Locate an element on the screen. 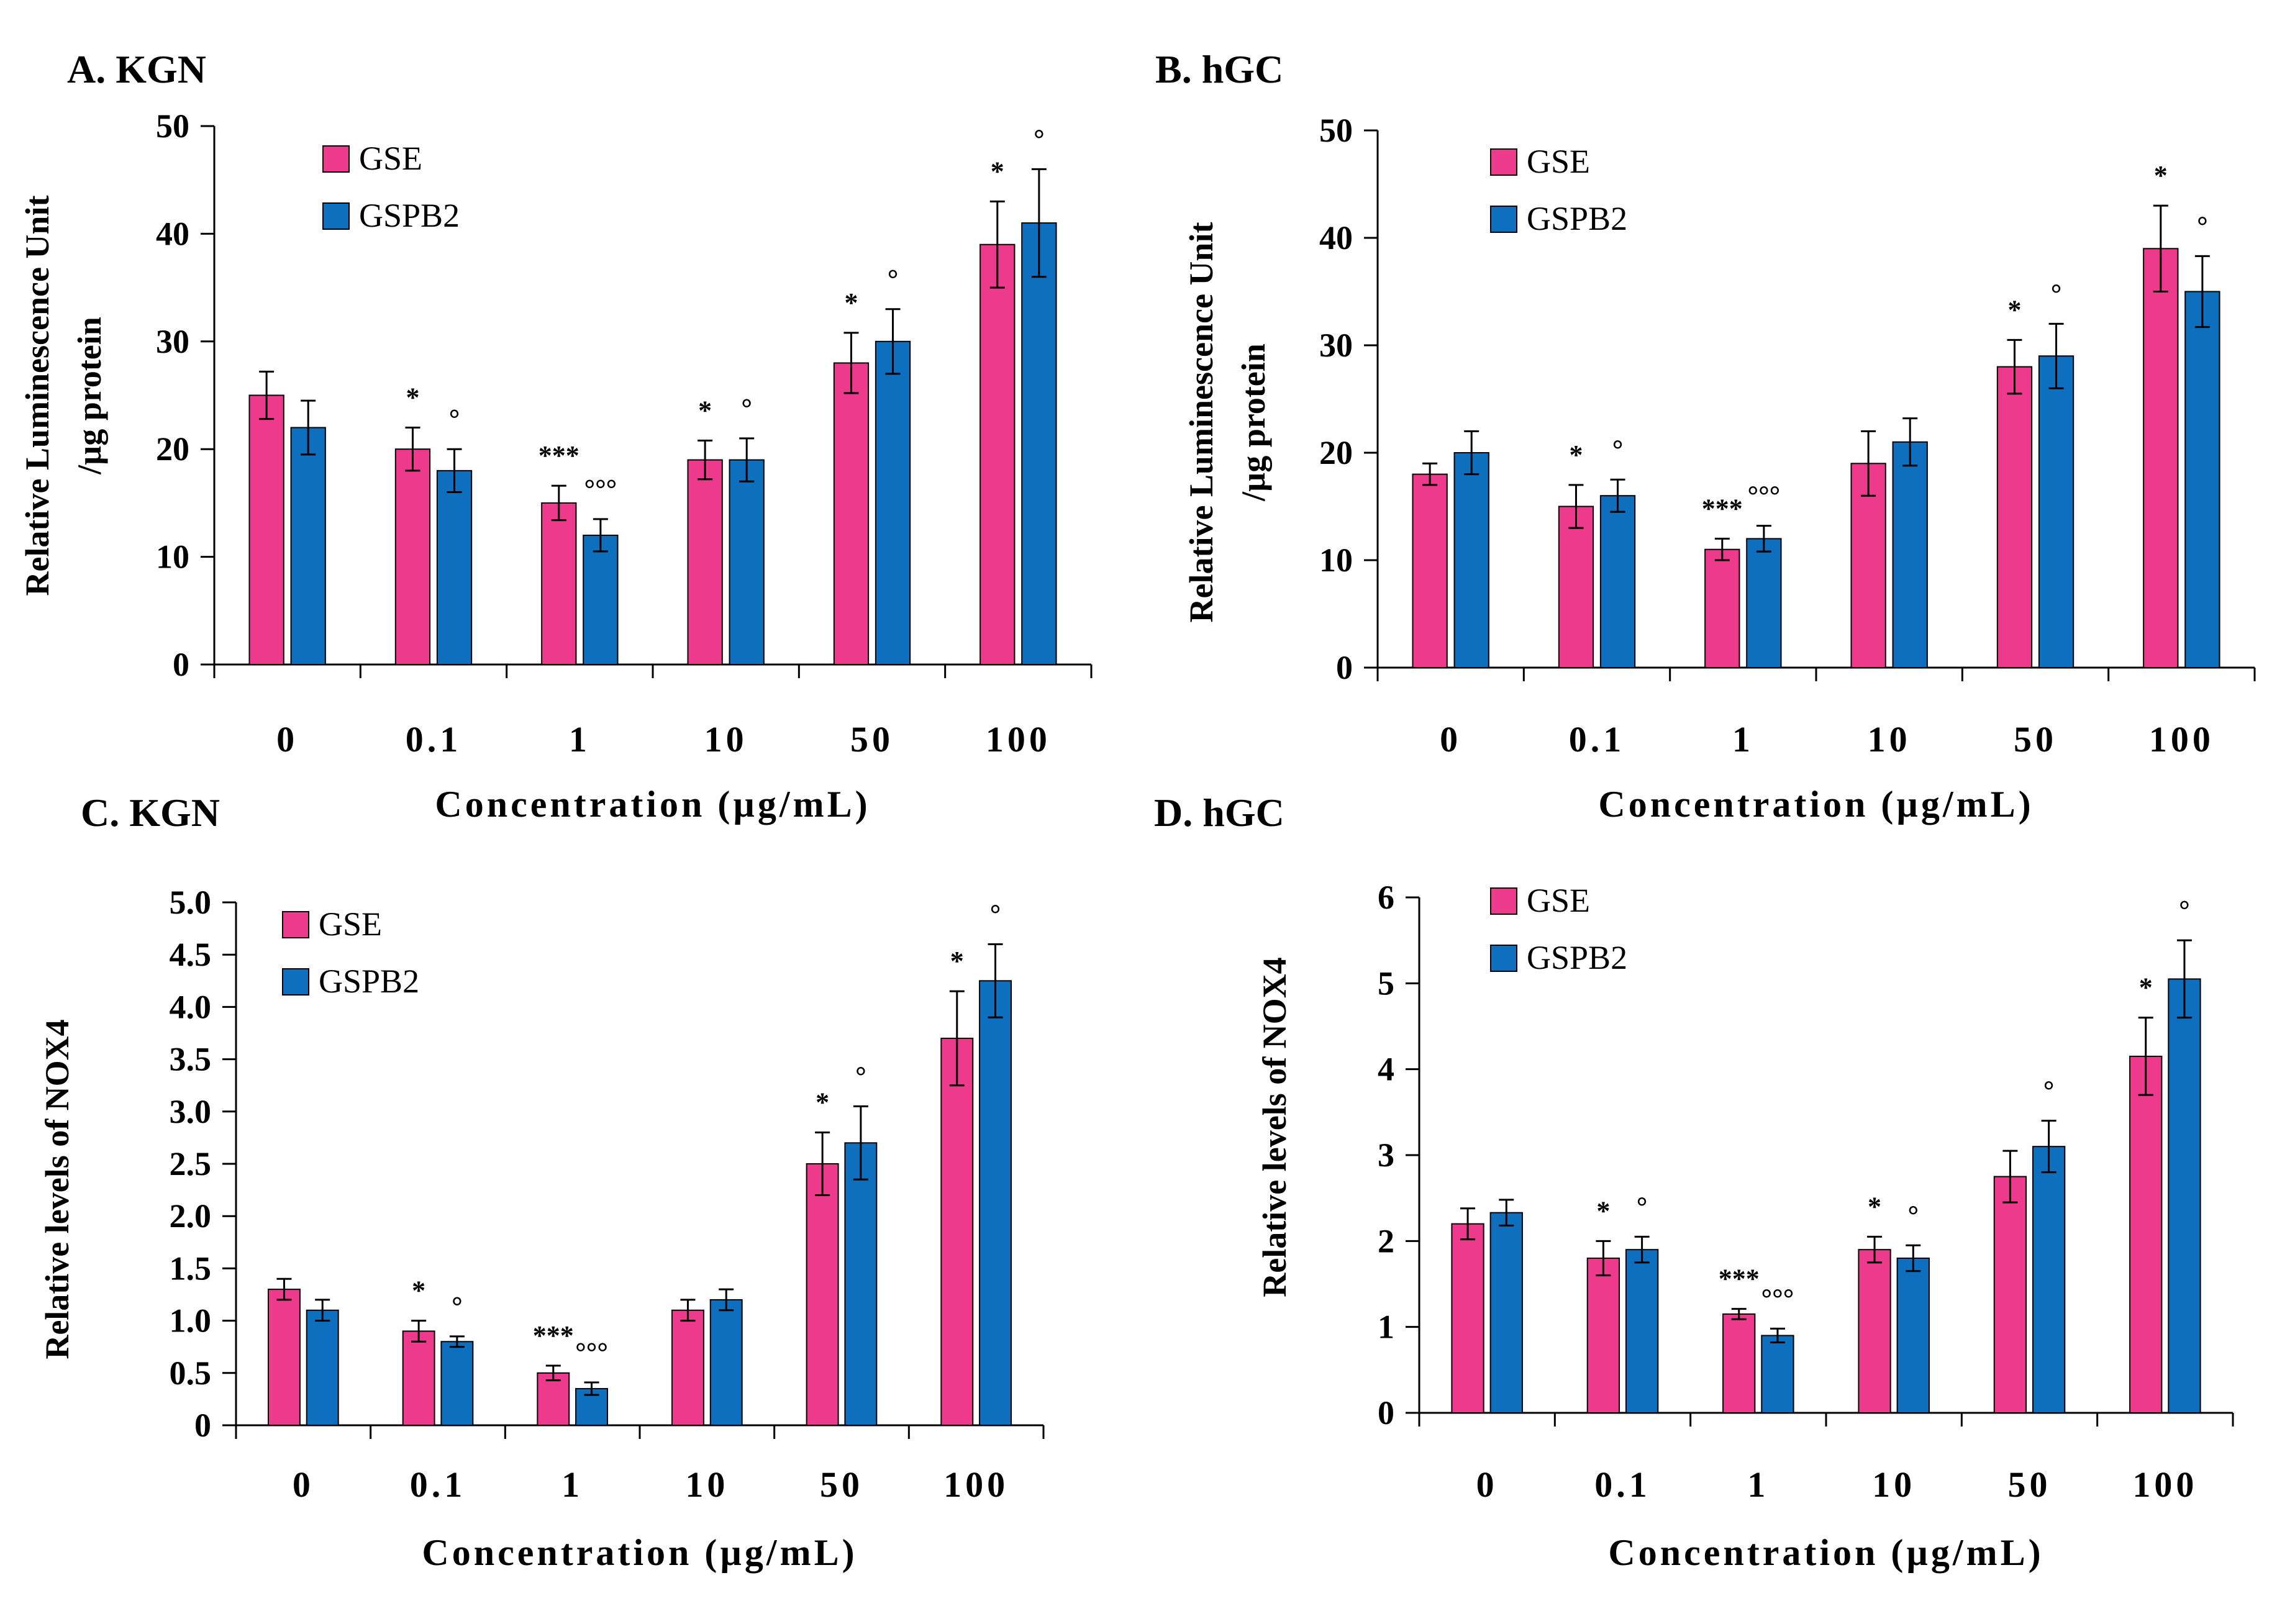 The height and width of the screenshot is (1624, 2277). y-tick-label: 4 is located at coordinates (1386, 1069).